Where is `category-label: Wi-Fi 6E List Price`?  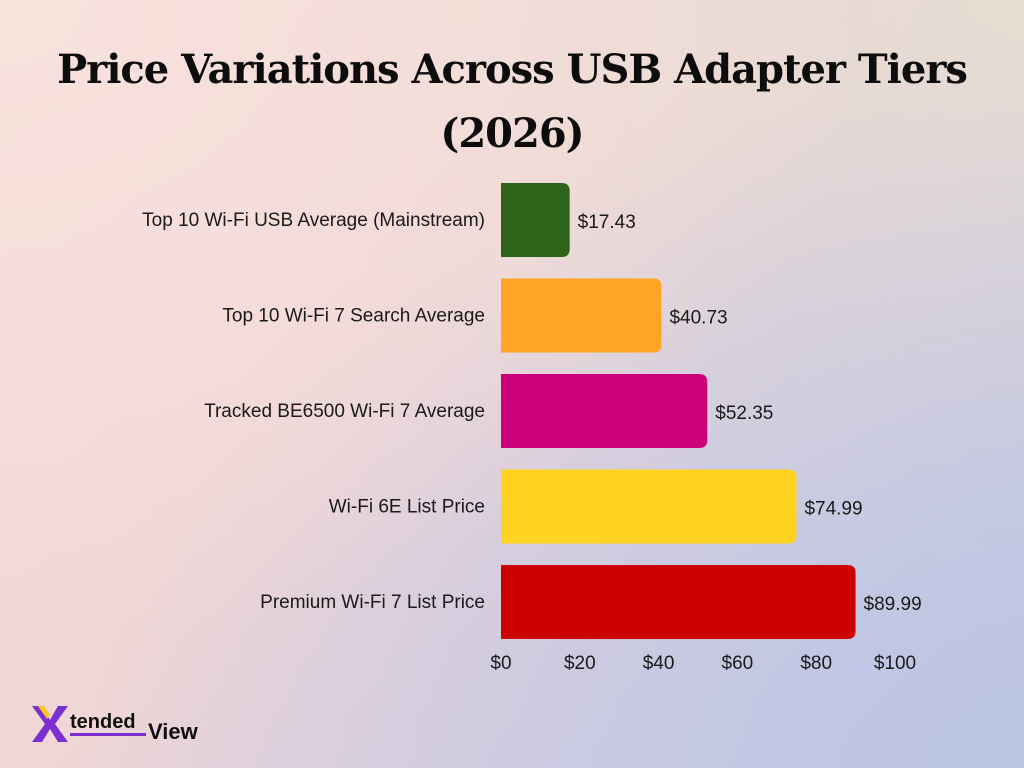 category-label: Wi-Fi 6E List Price is located at coordinates (407, 507).